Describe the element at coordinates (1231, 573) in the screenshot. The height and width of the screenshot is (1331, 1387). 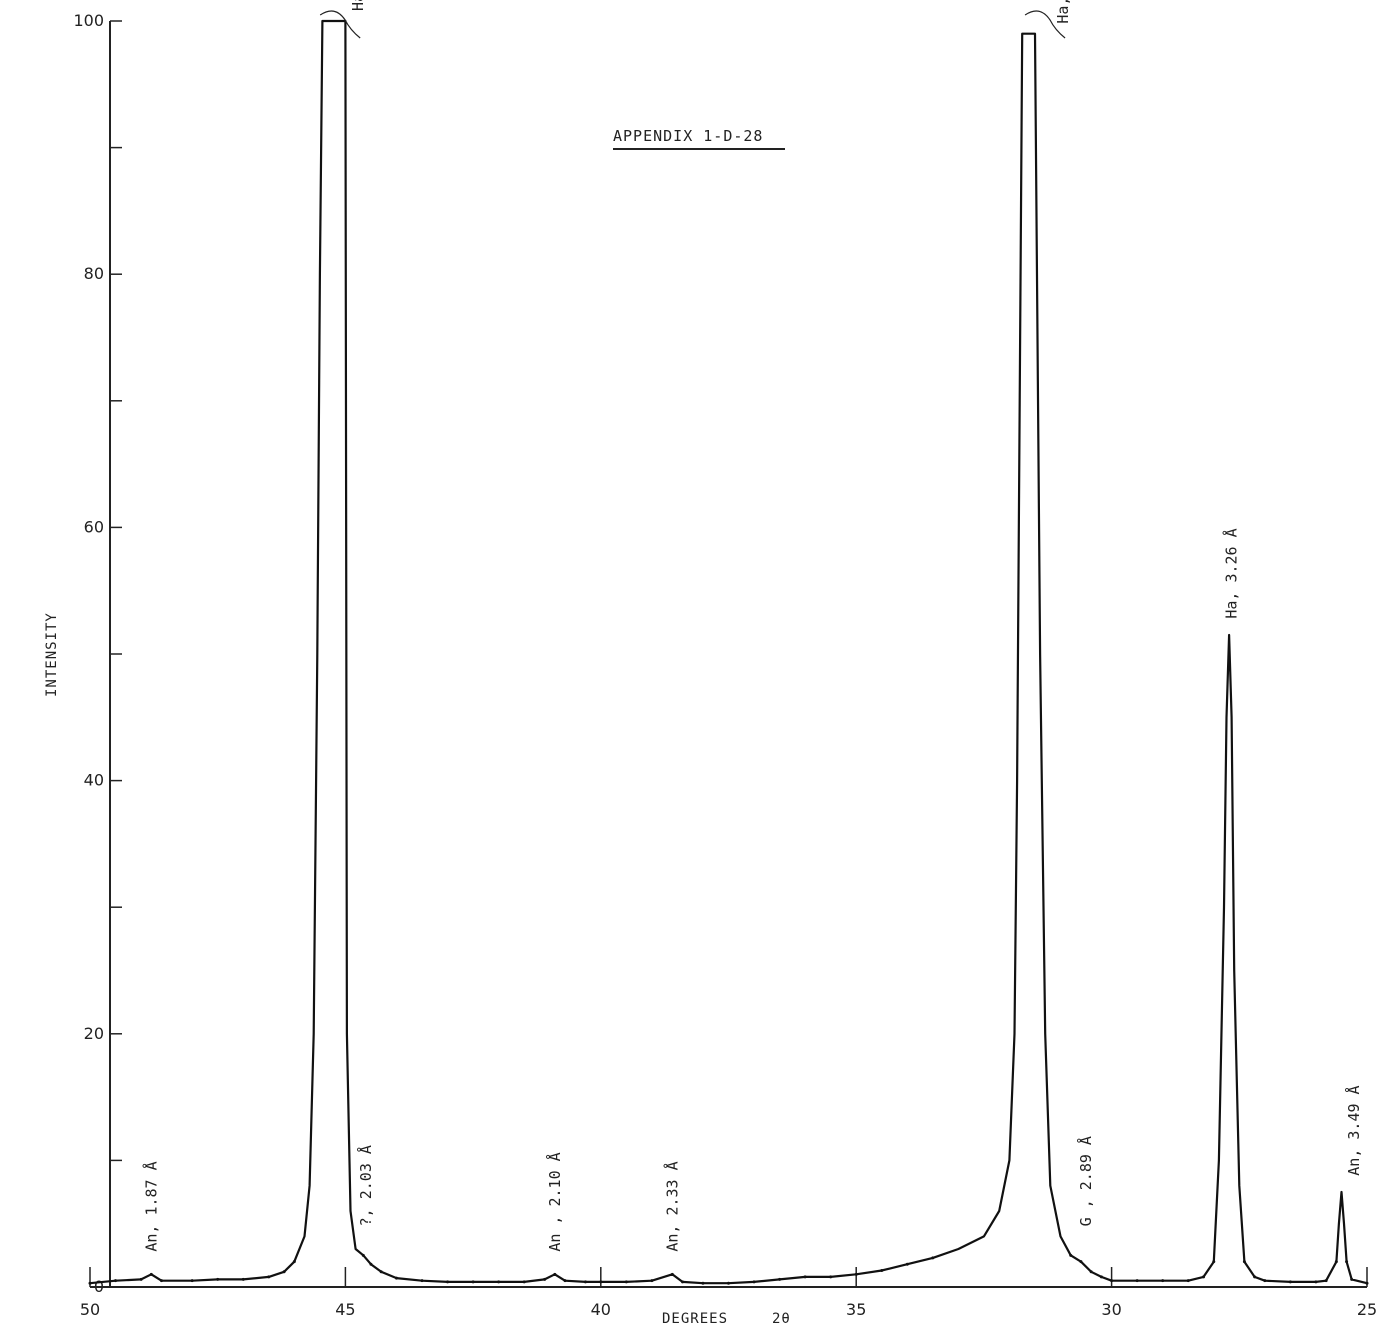
I see `peak-label: Ha, 3.26 Å` at that location.